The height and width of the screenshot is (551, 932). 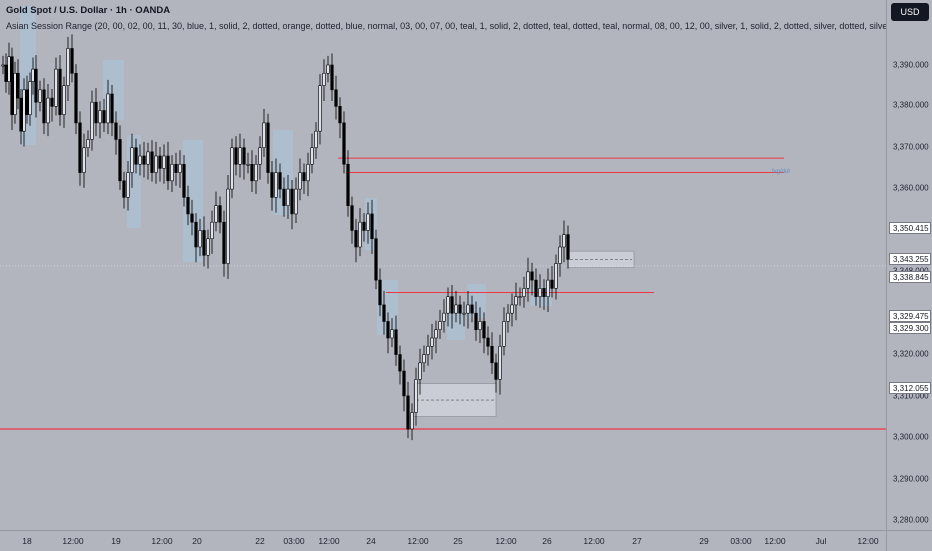 What do you see at coordinates (909, 540) in the screenshot?
I see `axis-corner` at bounding box center [909, 540].